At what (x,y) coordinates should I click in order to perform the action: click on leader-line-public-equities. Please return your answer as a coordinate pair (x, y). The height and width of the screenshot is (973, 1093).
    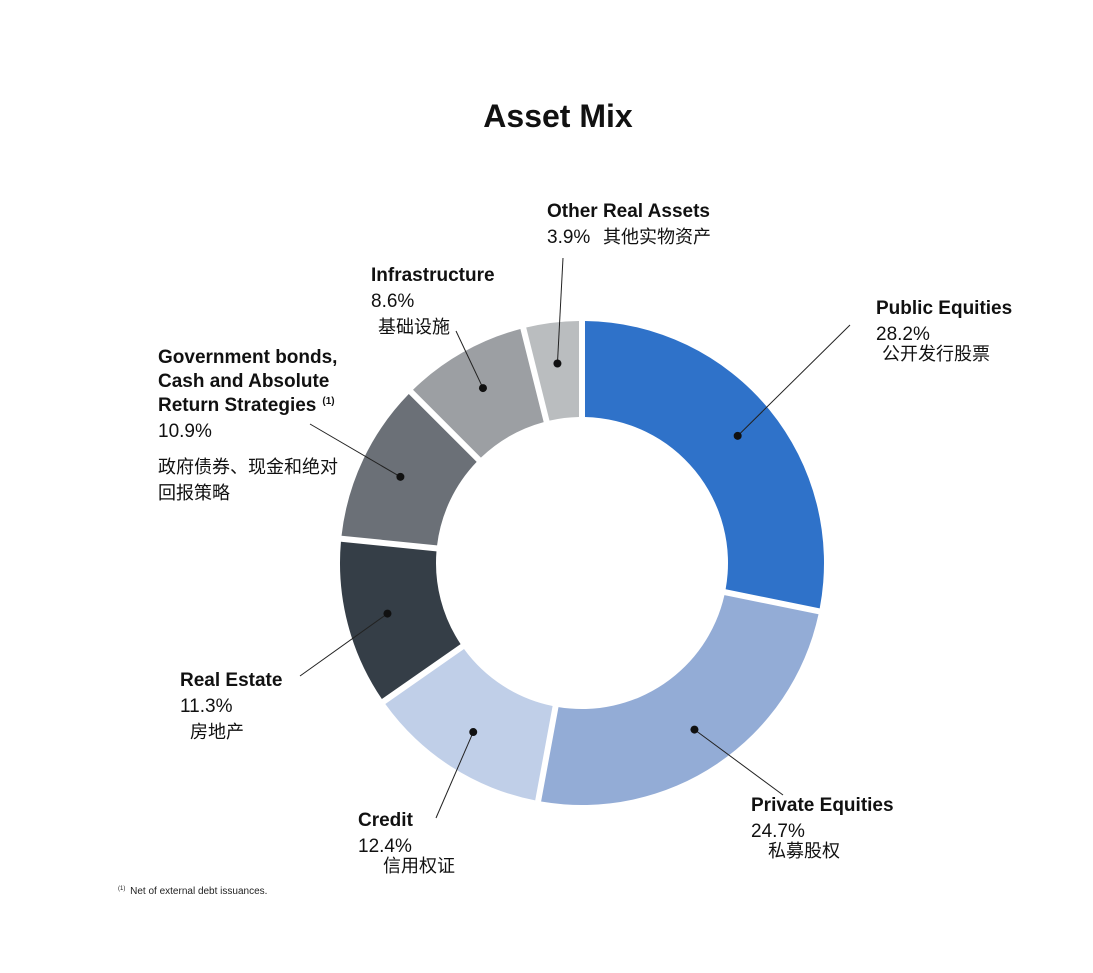
    Looking at the image, I should click on (794, 380).